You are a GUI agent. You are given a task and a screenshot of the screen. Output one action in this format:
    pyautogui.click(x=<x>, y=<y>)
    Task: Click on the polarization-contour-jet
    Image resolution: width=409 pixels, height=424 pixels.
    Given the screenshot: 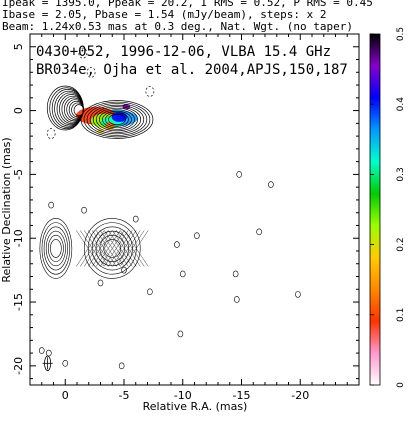 What is the action you would take?
    pyautogui.click(x=112, y=248)
    